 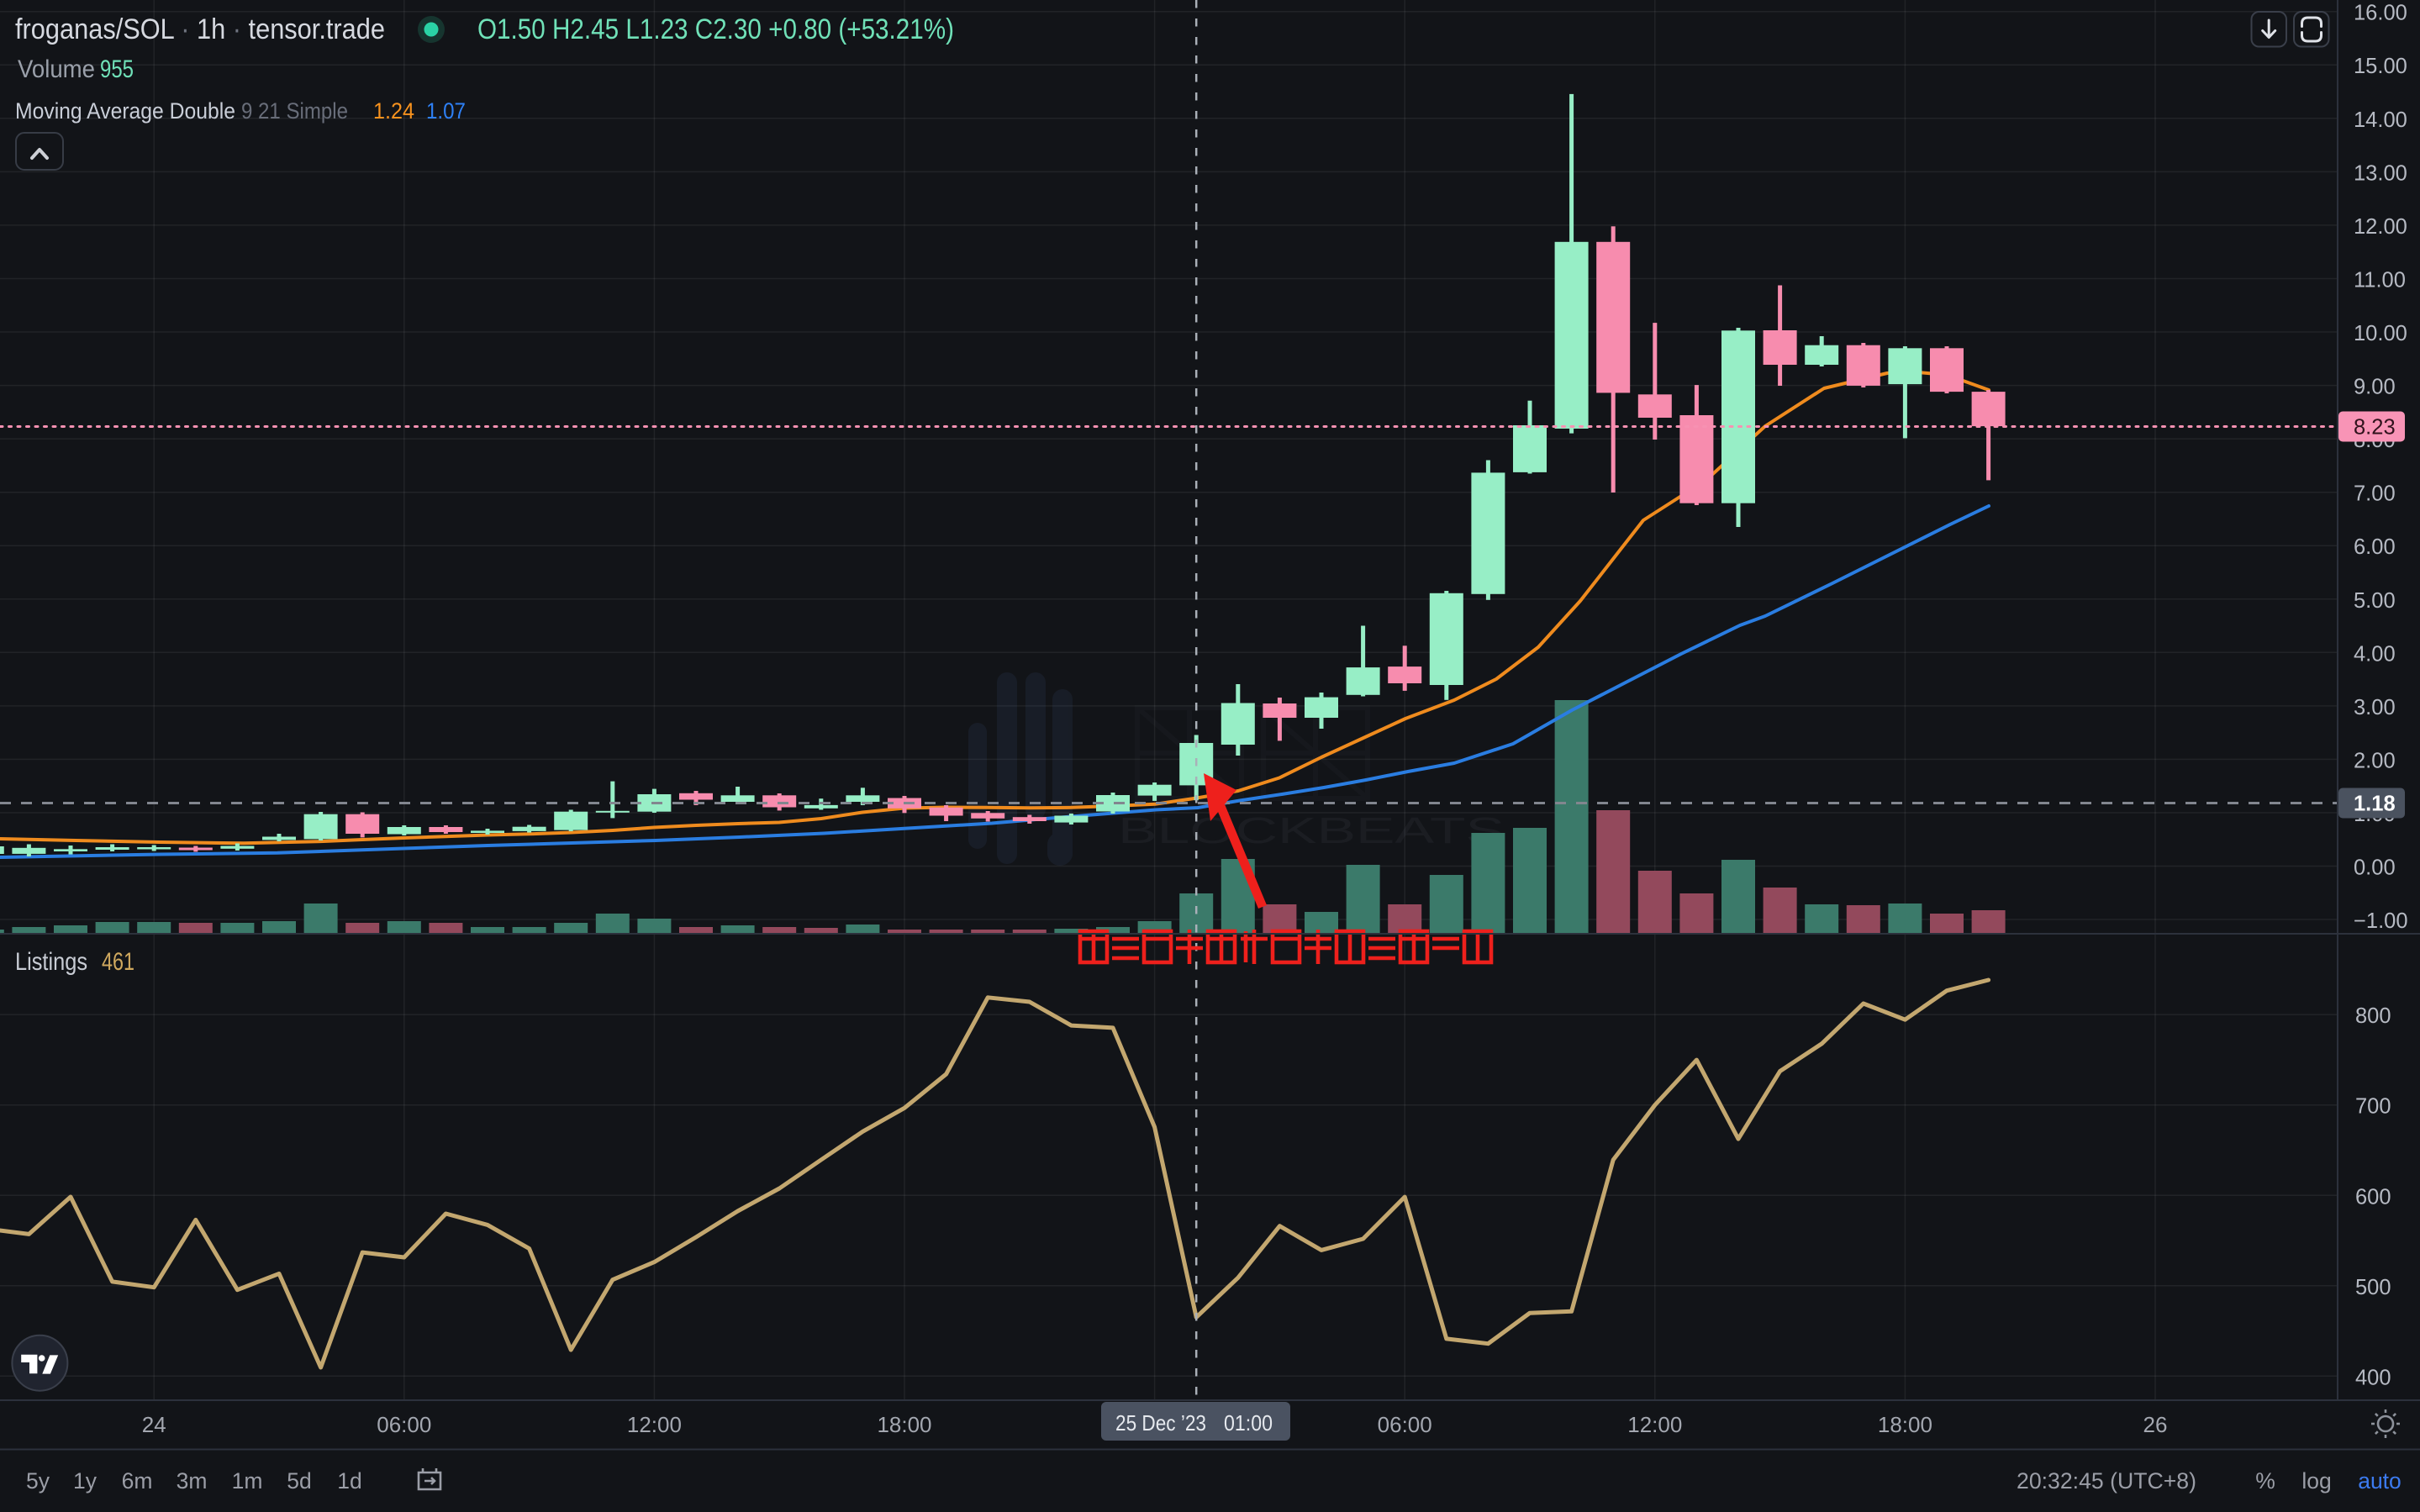 I want to click on svg-text: 13.00, so click(x=2380, y=173).